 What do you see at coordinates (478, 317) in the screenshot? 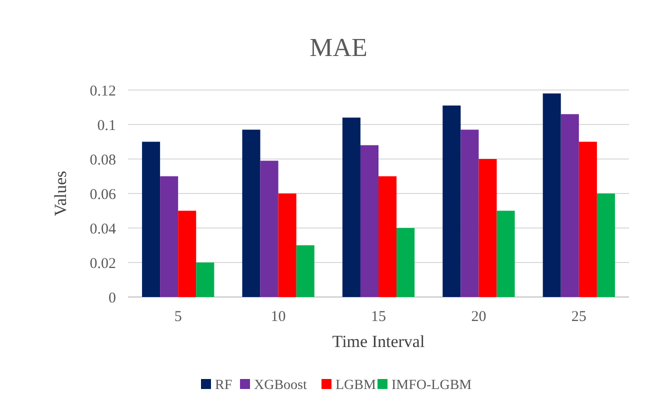
I see `x-tick-label: 20` at bounding box center [478, 317].